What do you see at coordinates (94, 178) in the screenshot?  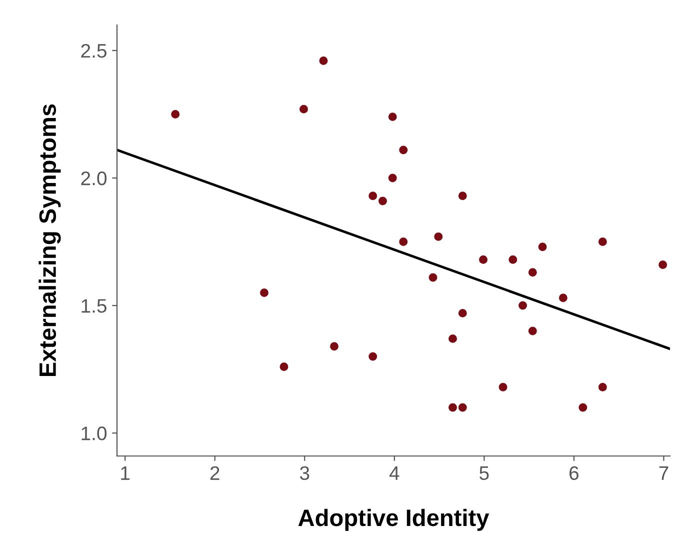 I see `y-tick-label: 2.0` at bounding box center [94, 178].